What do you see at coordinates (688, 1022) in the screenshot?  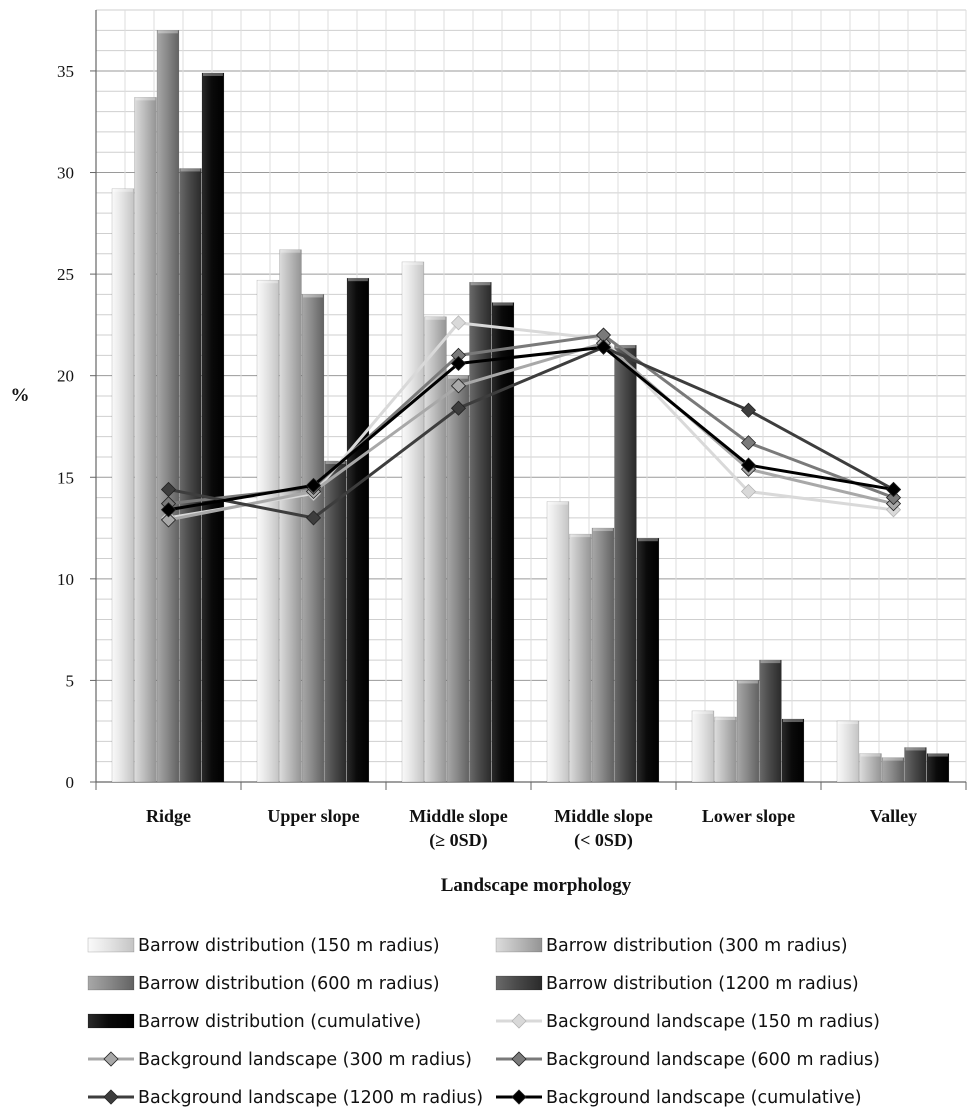 I see `legend-item: Background landscape (150 m radius)` at bounding box center [688, 1022].